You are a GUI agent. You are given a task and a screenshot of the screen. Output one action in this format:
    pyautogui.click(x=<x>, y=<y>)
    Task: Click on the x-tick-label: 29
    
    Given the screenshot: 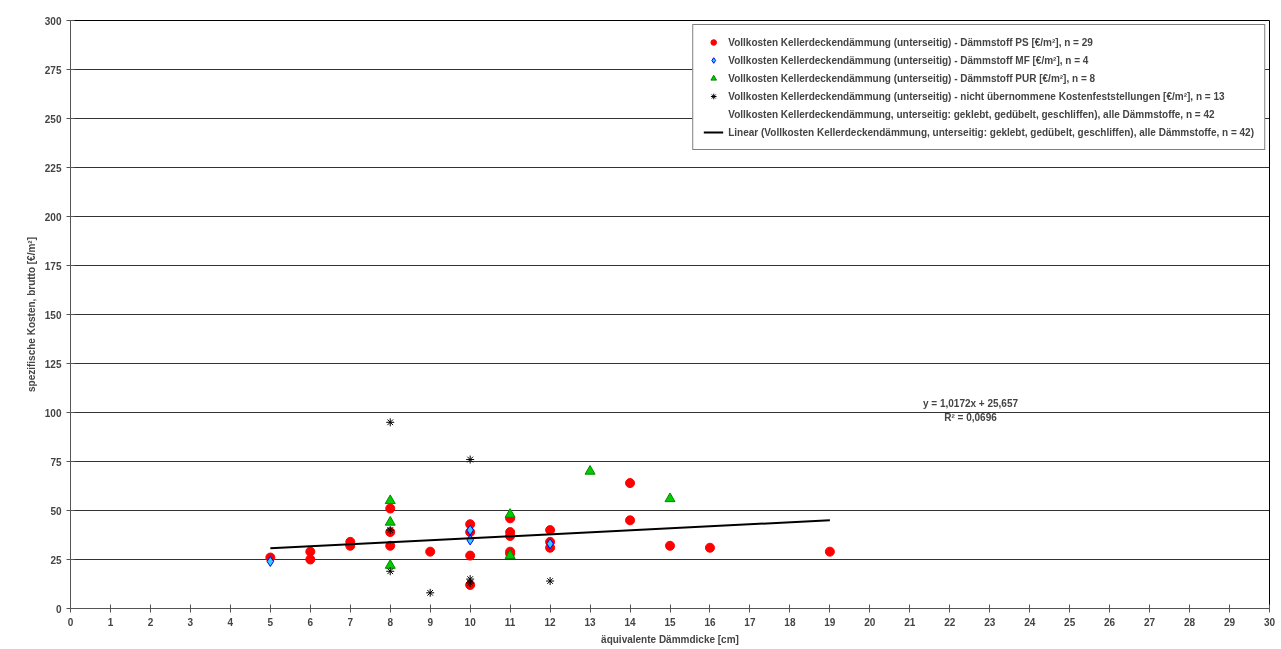 What is the action you would take?
    pyautogui.click(x=1229, y=622)
    